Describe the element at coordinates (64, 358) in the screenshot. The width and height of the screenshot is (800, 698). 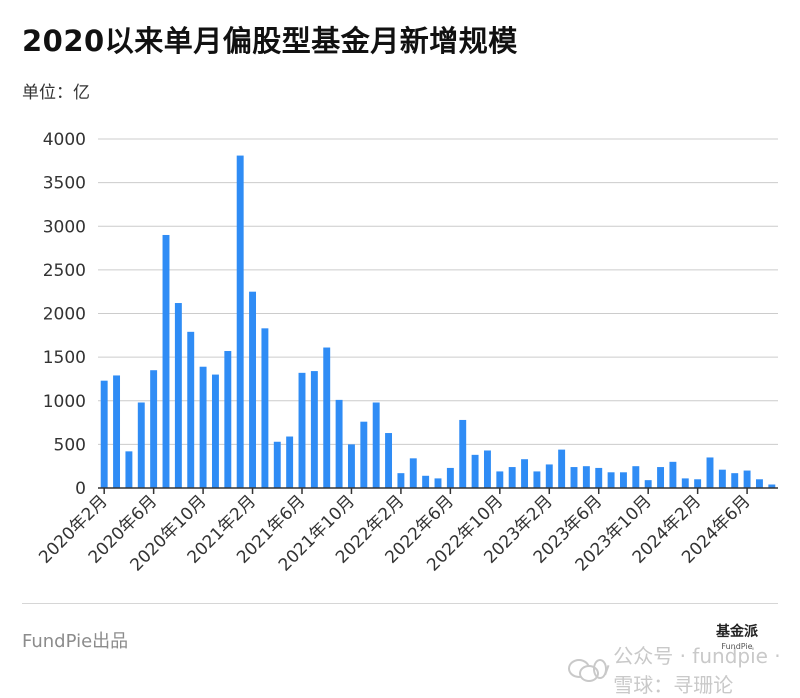
I see `y-tick-label: 1500` at that location.